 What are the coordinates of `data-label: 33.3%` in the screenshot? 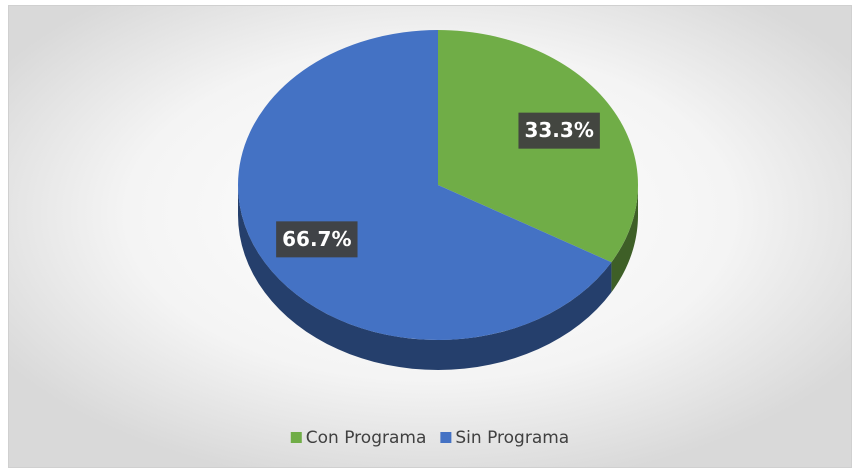 It's located at (558, 130).